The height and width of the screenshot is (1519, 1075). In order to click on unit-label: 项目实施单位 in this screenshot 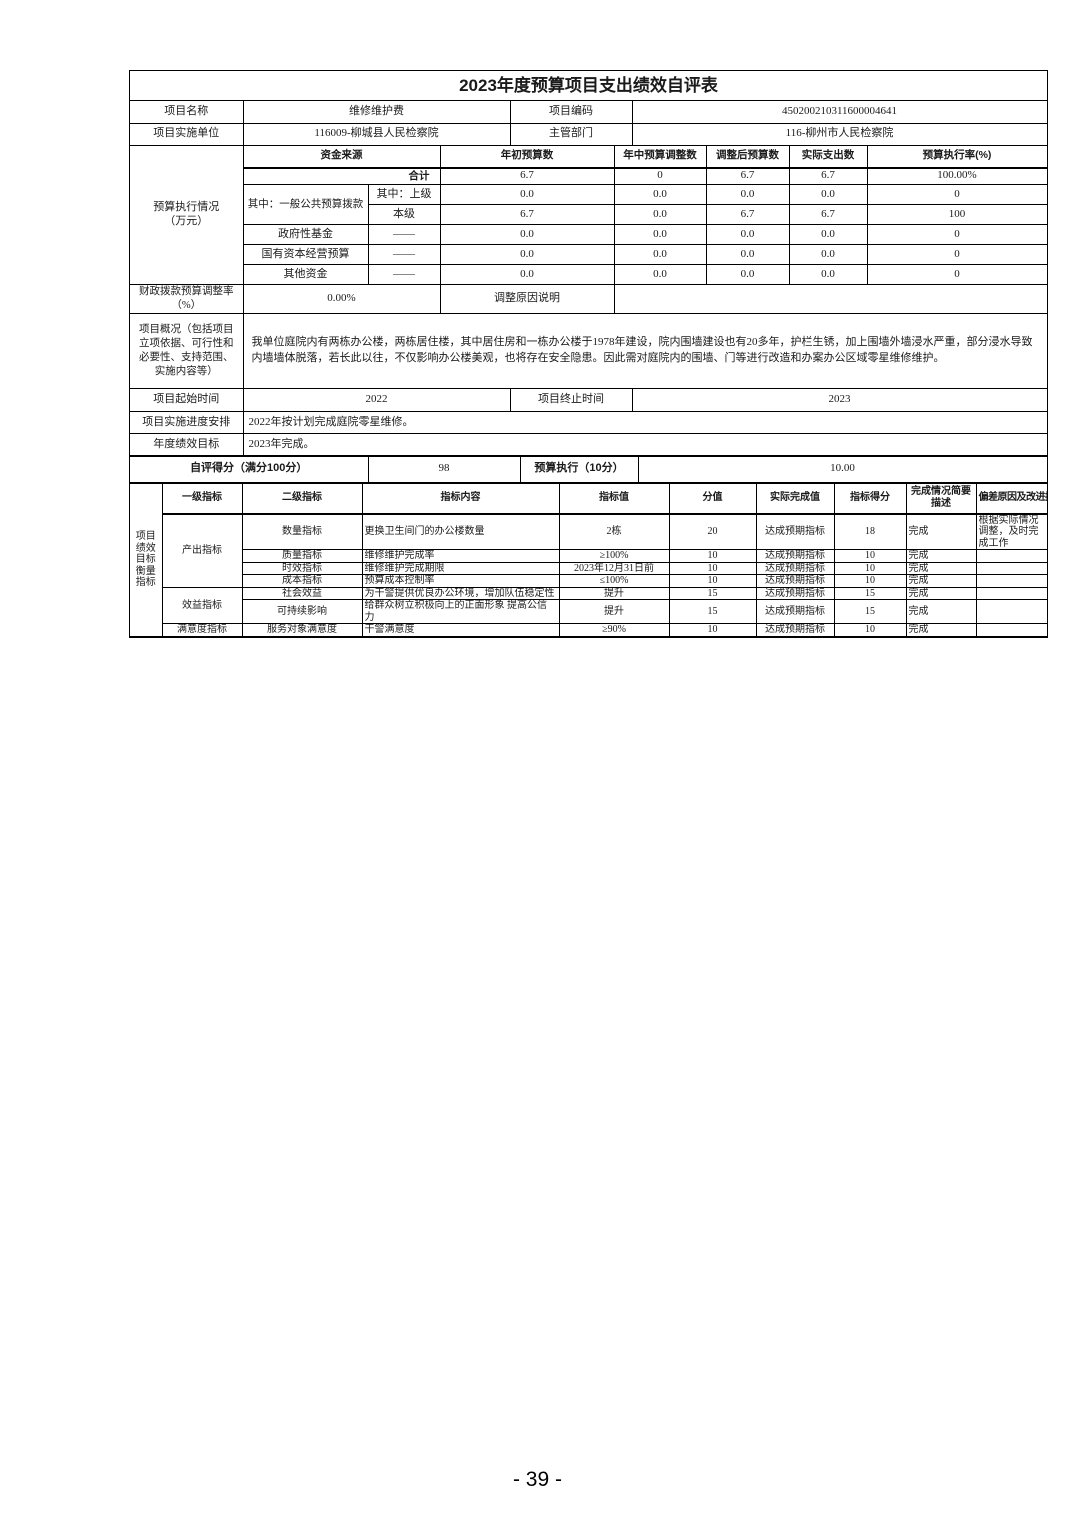, I will do `click(187, 134)`.